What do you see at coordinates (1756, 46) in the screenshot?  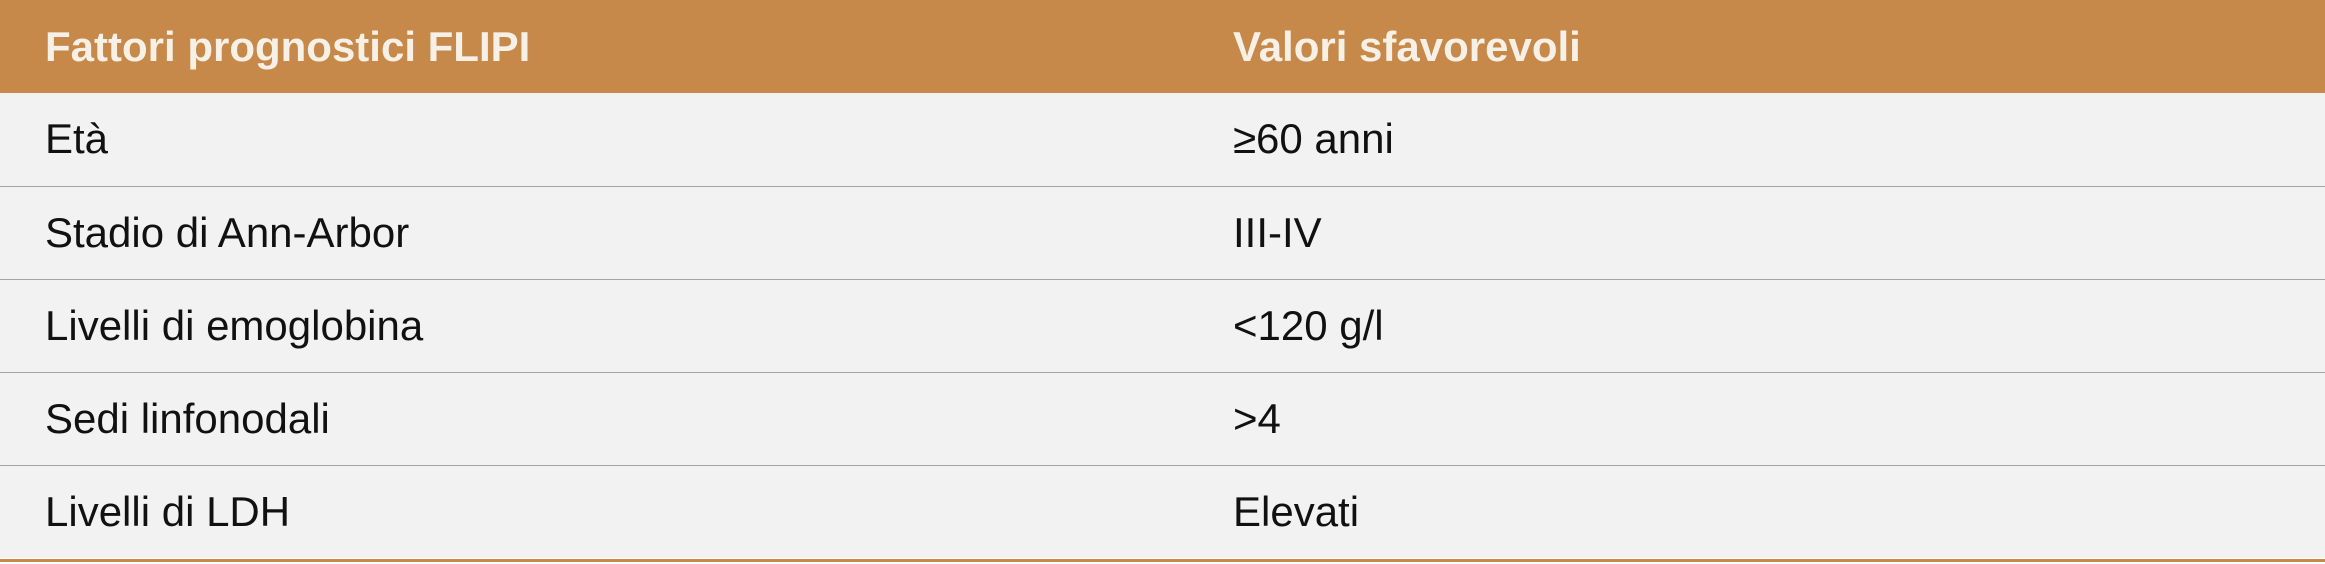 I see `header-cell-value: Valori sfavorevoli` at bounding box center [1756, 46].